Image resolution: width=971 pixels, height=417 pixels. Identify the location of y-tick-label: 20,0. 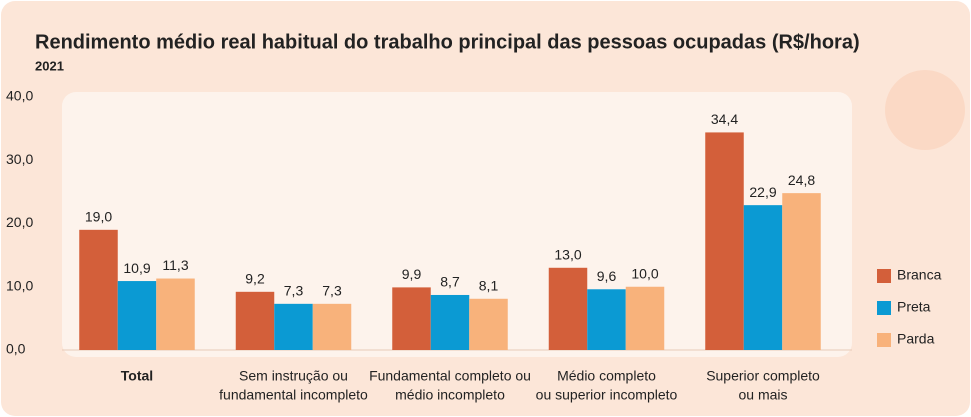
(19, 222).